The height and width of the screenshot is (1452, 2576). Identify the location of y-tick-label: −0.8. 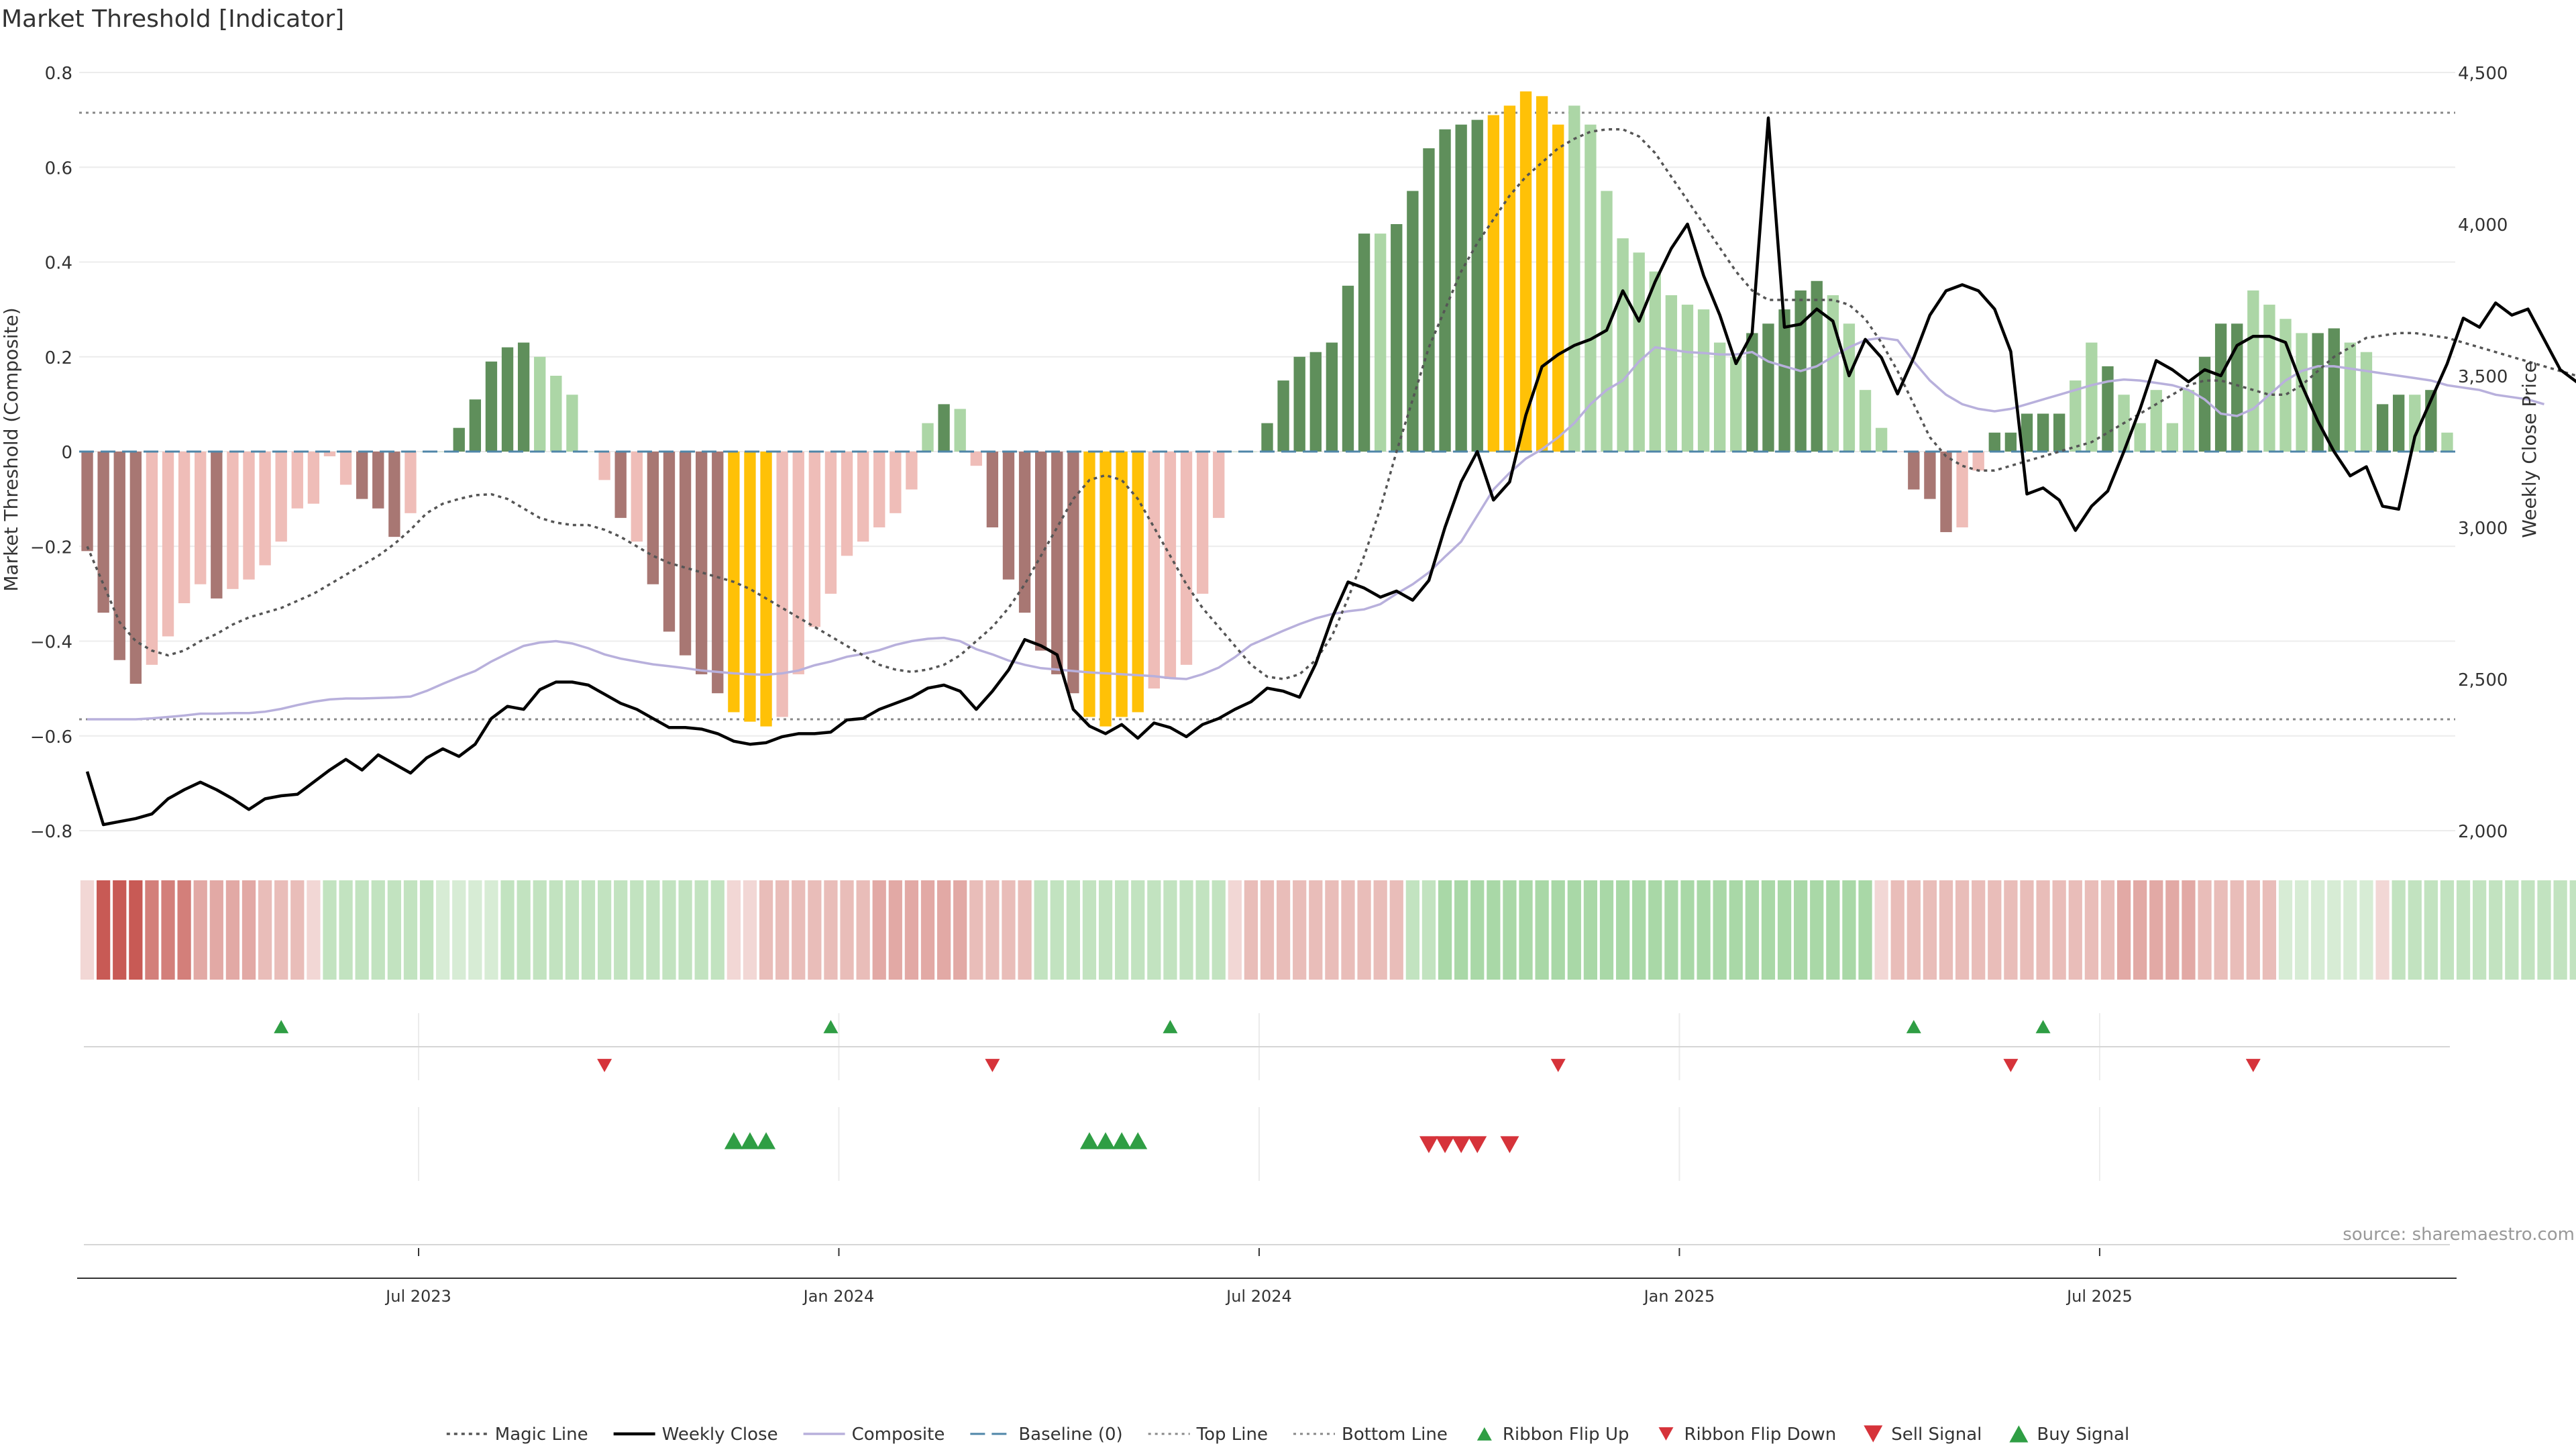
(51, 832).